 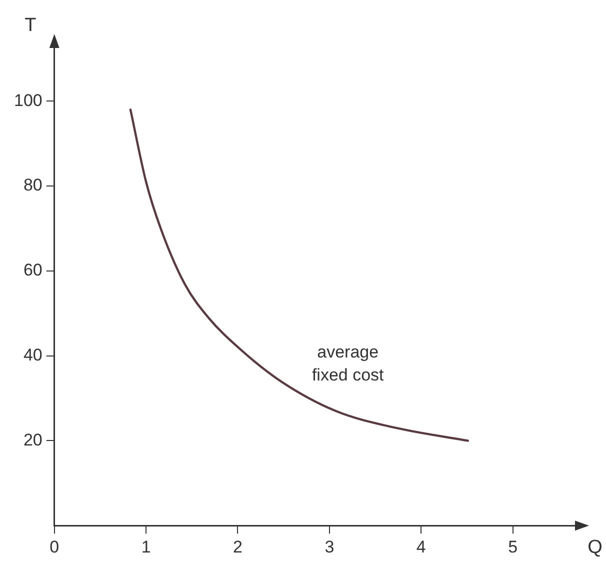 I want to click on x-axis-title: Q, so click(x=595, y=547).